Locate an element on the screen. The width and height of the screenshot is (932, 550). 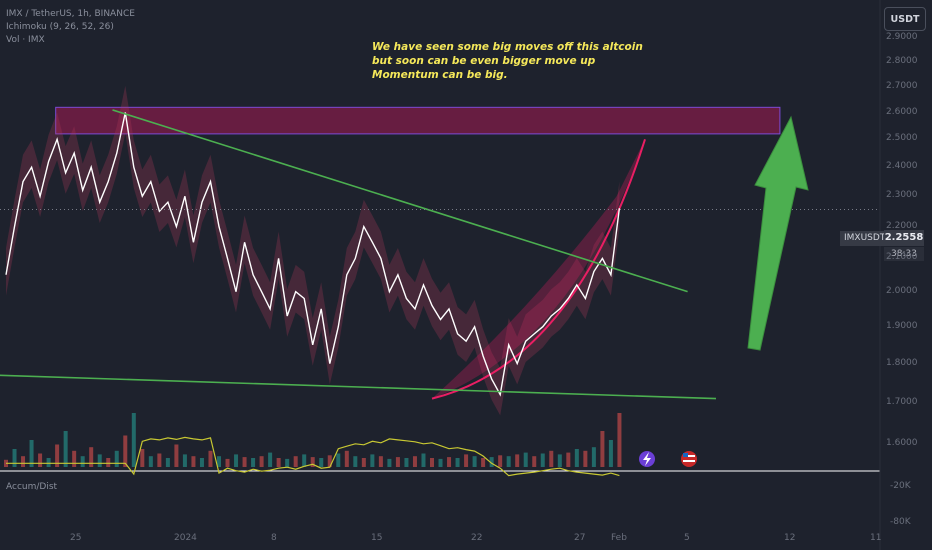
accum-dist-label: Accum/Dist is located at coordinates (32, 487).